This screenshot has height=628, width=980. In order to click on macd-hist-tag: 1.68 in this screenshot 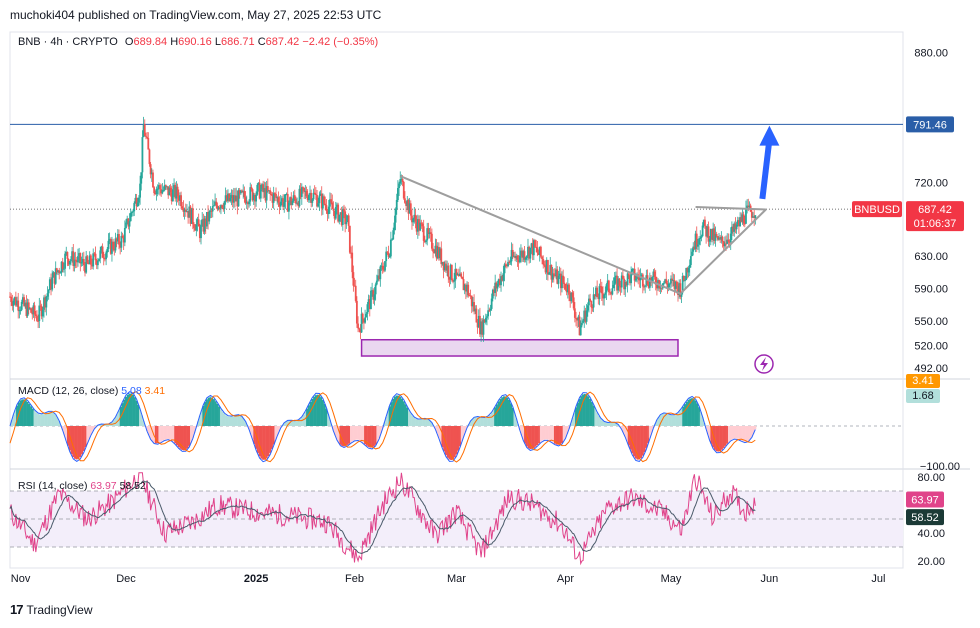, I will do `click(922, 396)`.